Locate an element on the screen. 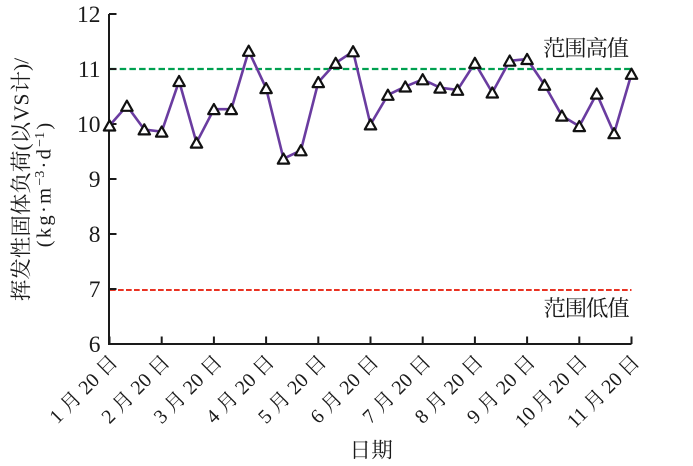  svg-text: VS is located at coordinates (22, 107).